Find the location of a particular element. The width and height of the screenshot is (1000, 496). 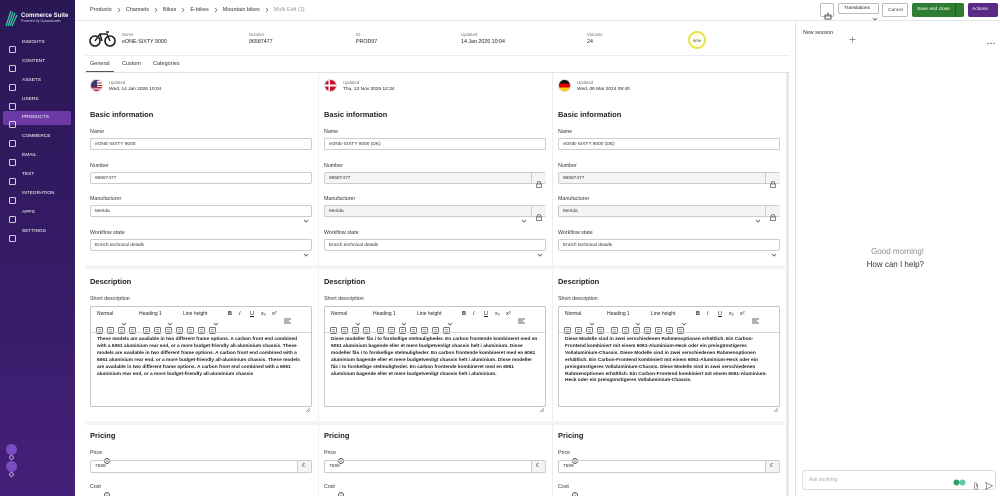

completeness-value: 60% is located at coordinates (697, 40).